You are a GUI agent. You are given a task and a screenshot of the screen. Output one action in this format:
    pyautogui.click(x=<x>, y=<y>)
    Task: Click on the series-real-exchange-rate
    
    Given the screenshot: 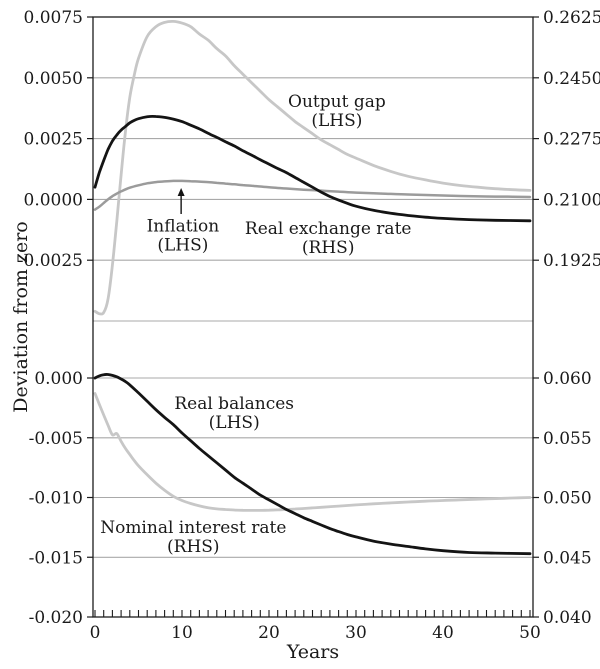 What is the action you would take?
    pyautogui.click(x=312, y=168)
    